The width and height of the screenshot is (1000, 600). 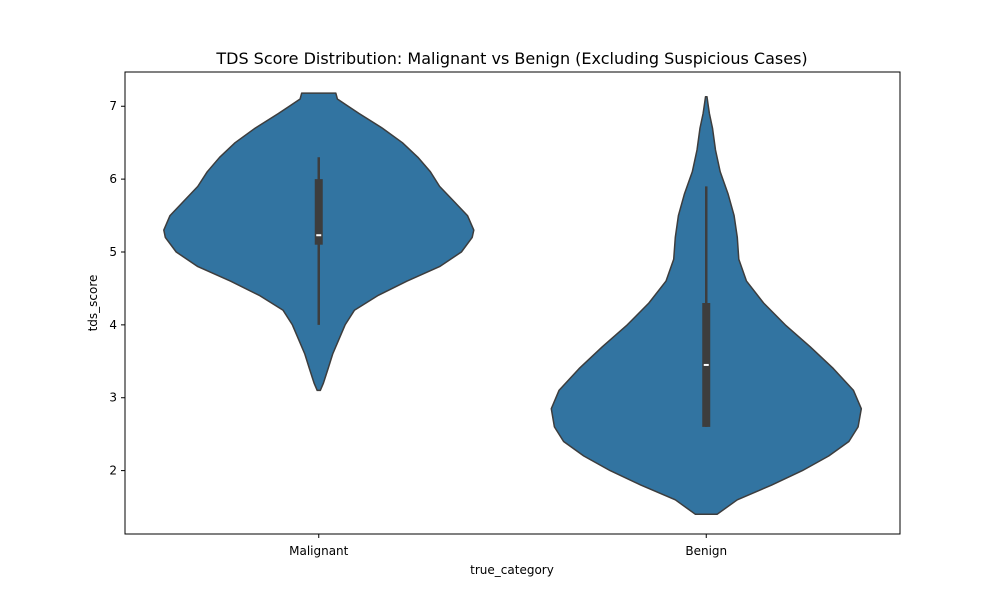 What do you see at coordinates (113, 252) in the screenshot?
I see `y-tick-label: 5` at bounding box center [113, 252].